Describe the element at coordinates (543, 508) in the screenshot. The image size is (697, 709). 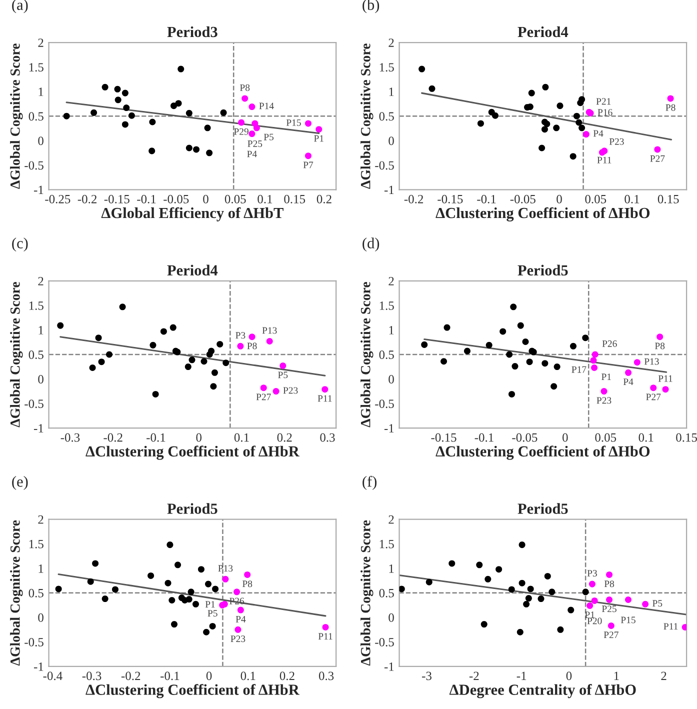
I see `chart-title: Period5` at that location.